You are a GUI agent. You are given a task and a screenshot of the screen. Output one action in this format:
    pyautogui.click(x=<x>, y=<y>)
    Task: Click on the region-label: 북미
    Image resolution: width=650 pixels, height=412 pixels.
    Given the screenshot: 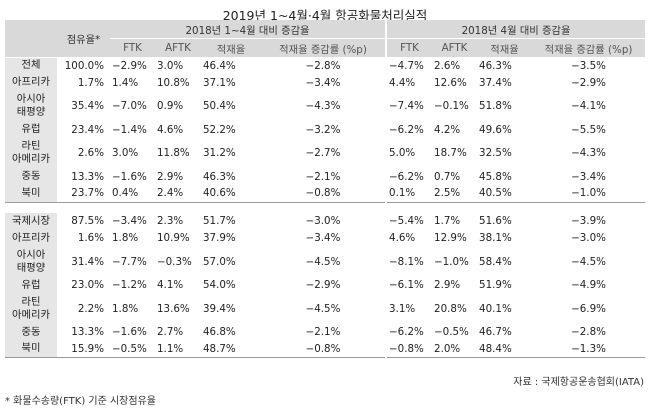 What is the action you would take?
    pyautogui.click(x=31, y=348)
    